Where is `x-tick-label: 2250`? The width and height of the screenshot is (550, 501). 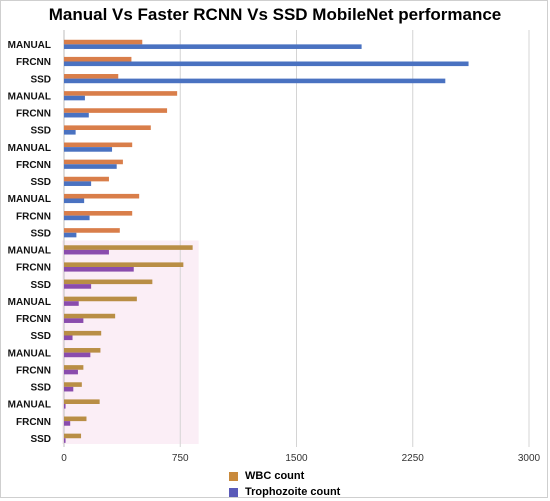 x-tick-label: 2250 is located at coordinates (413, 458).